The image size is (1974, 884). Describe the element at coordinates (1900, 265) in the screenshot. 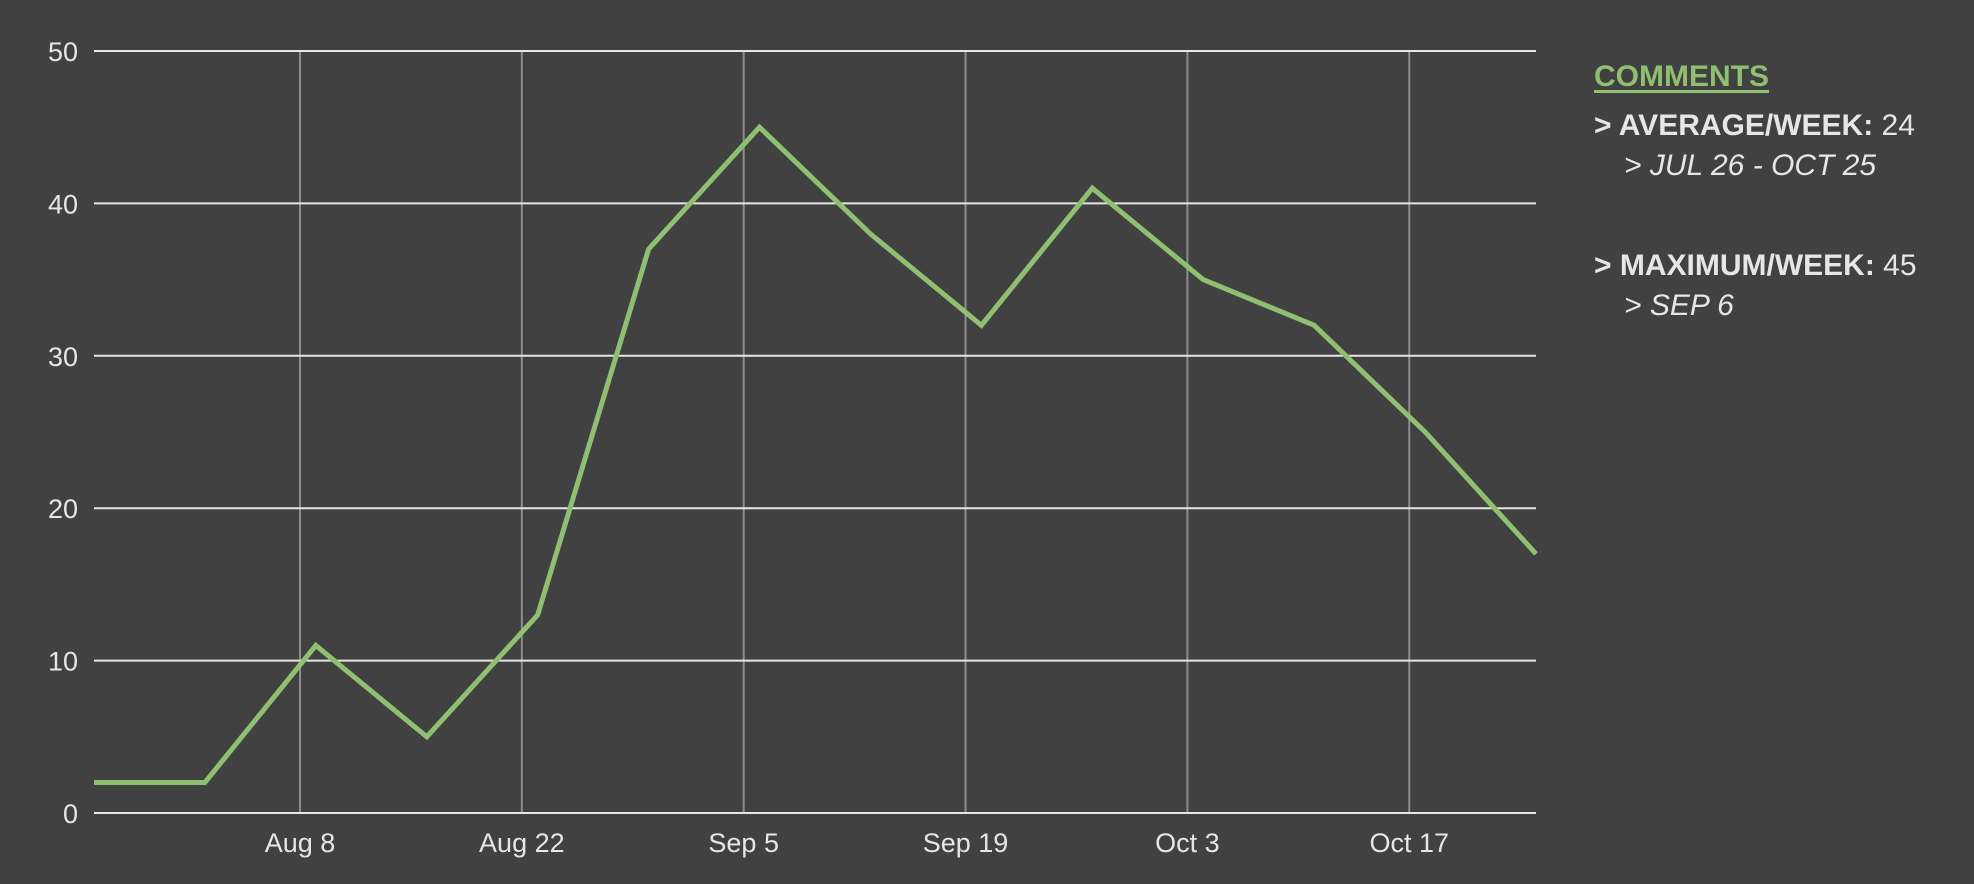

I see `maximum-week-value: 45` at that location.